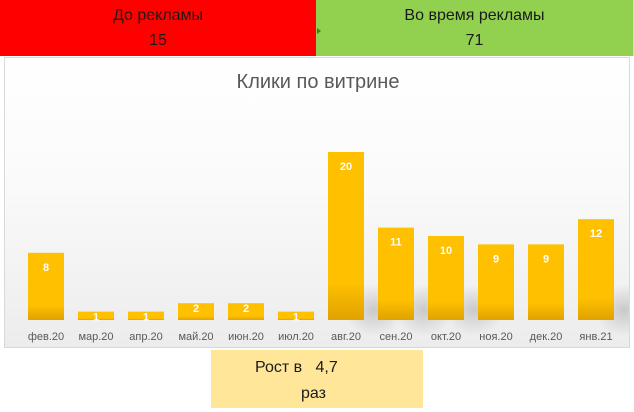 Image resolution: width=634 pixels, height=412 pixels. Describe the element at coordinates (246, 337) in the screenshot. I see `x-tick-label: июн.20` at that location.